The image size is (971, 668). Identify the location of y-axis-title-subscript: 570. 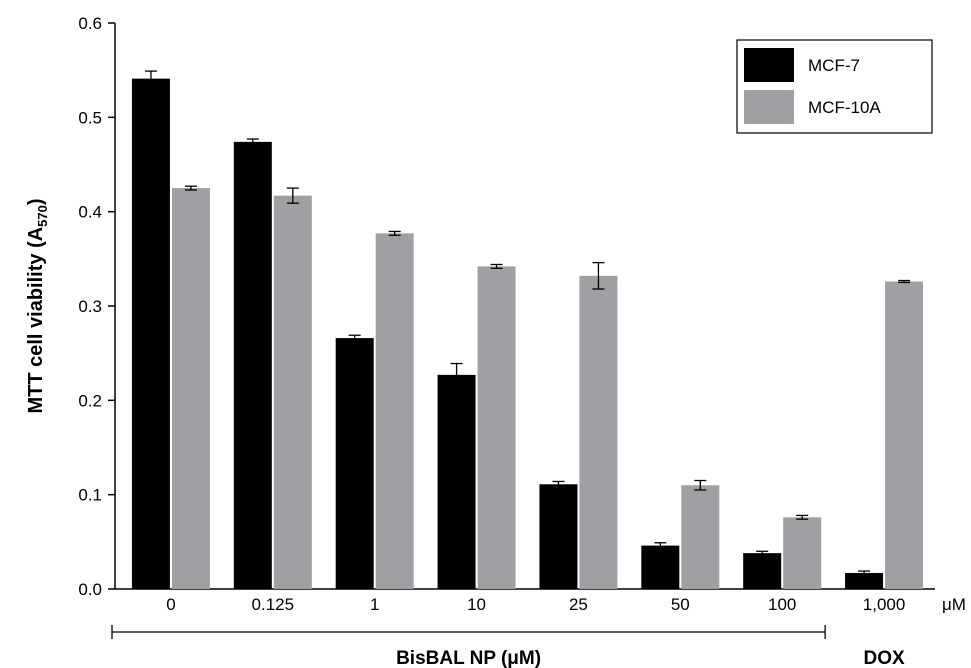
(42, 216).